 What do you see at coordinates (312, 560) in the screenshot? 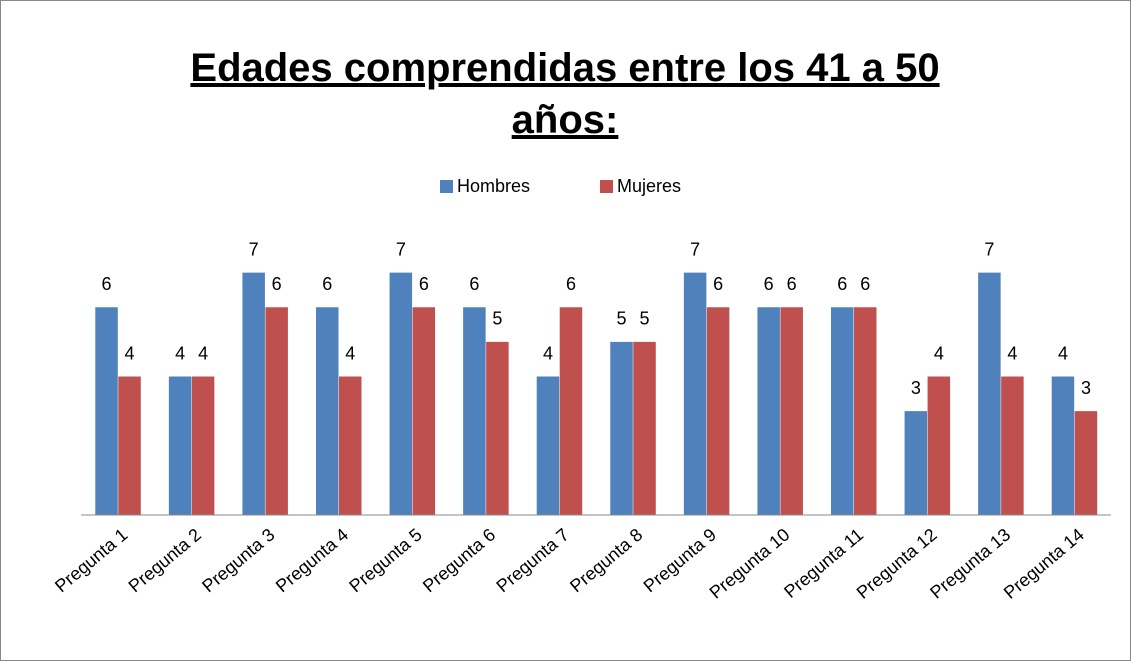
I see `x-tick-label: Pregunta 4` at bounding box center [312, 560].